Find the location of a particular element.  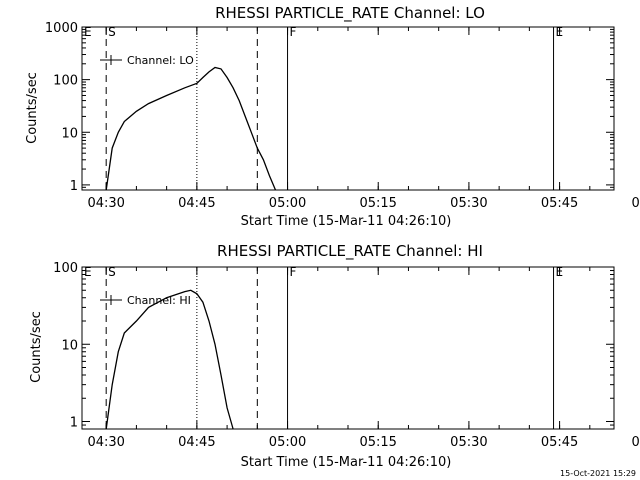

legend-label: Channel: HI is located at coordinates (159, 300).